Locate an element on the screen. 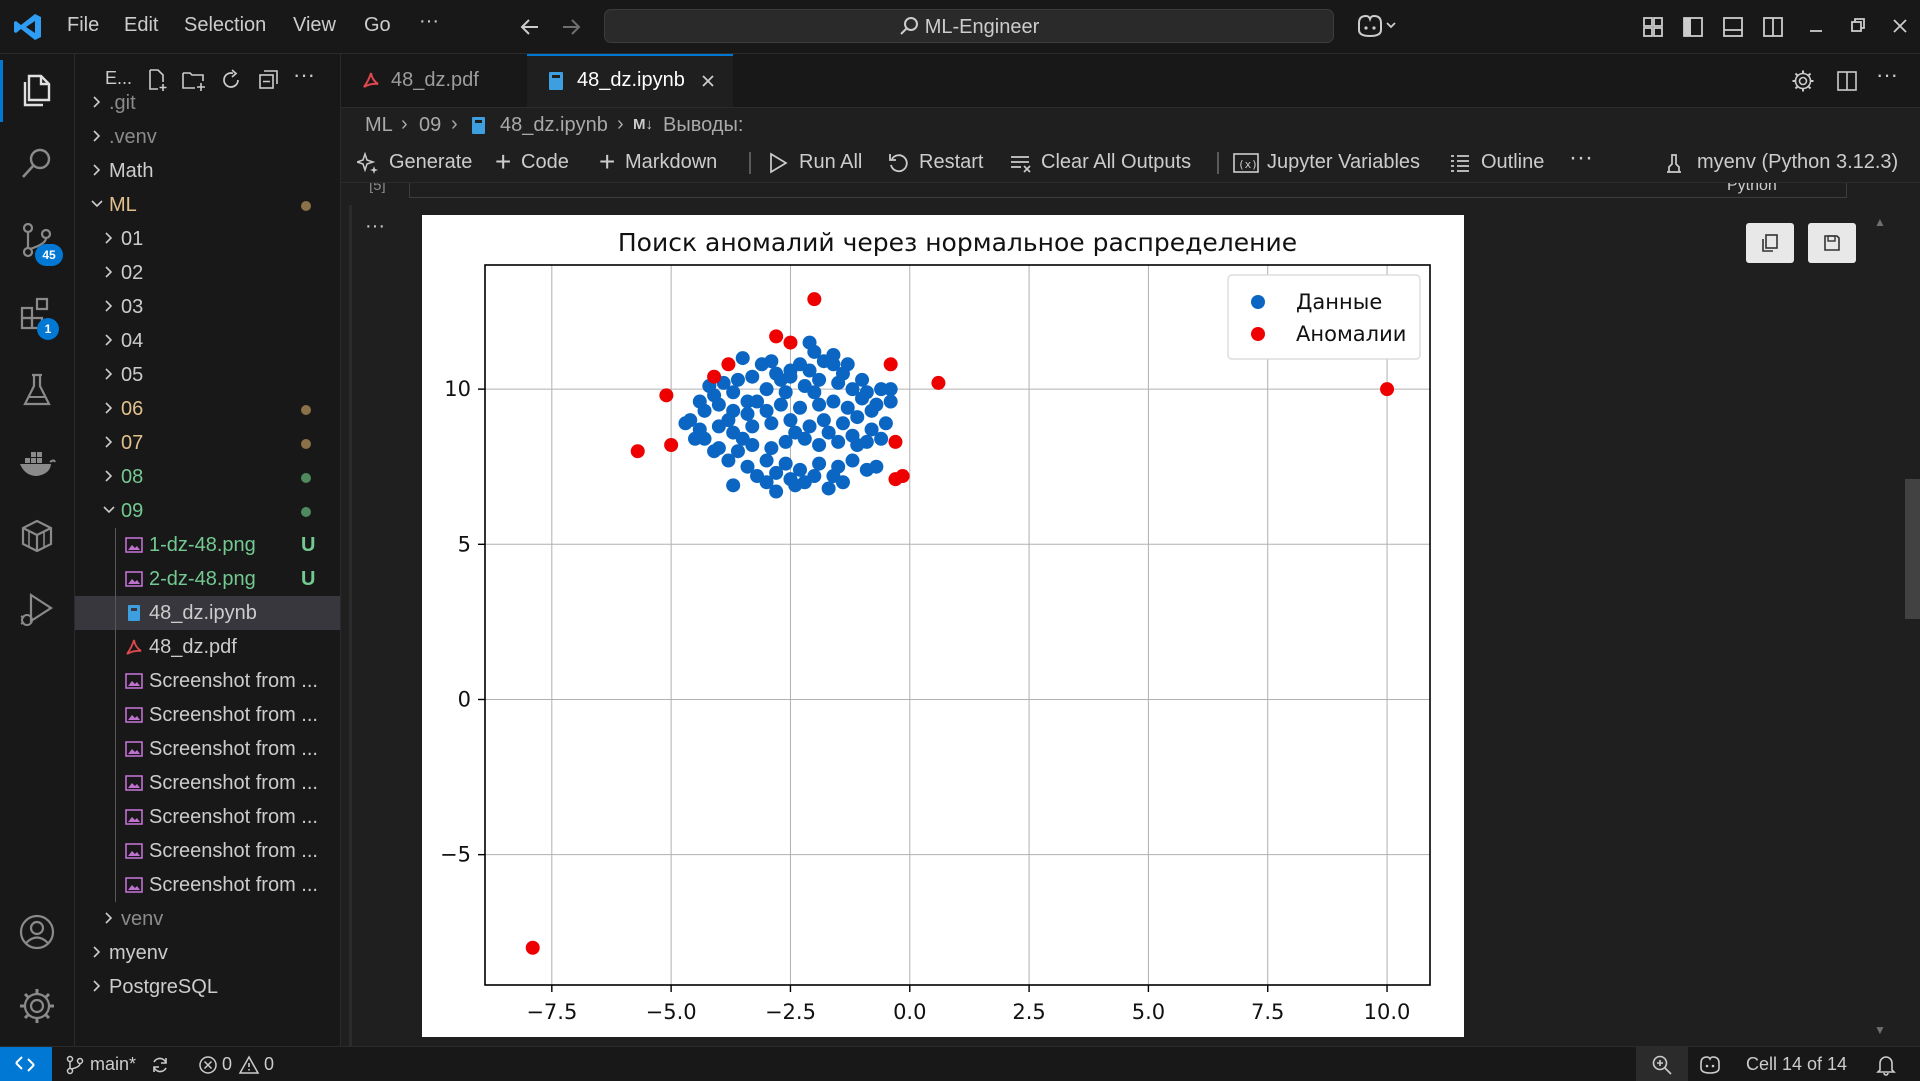  testing-flask-icon is located at coordinates (37, 390).